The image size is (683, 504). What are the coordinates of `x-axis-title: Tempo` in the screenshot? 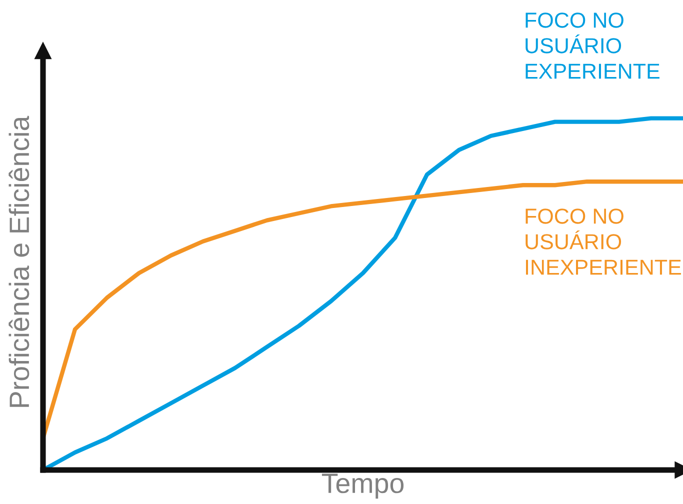 It's located at (363, 486).